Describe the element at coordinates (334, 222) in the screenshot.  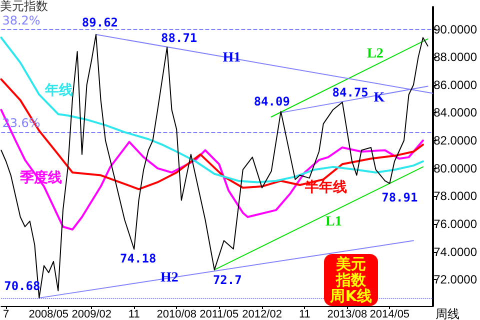
I see `series-label: L1` at that location.